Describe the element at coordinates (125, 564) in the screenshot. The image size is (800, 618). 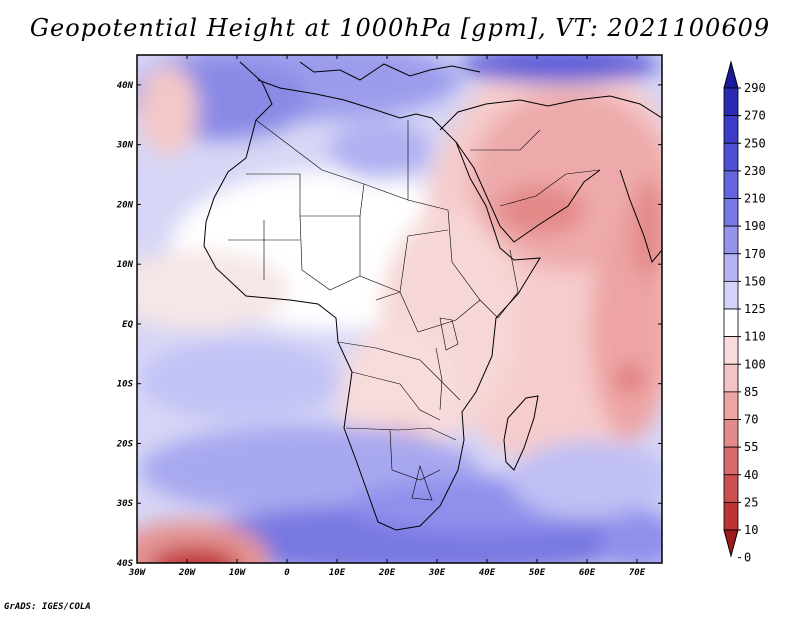
I see `lat-label: 40S` at that location.